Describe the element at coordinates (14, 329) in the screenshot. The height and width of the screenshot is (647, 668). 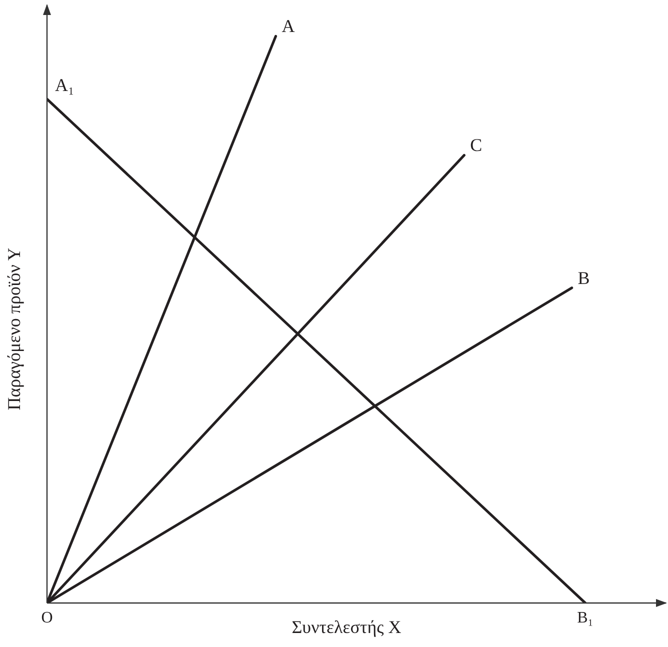
I see `y-axis-title: Παραγόμενο προϊόν Υ` at that location.